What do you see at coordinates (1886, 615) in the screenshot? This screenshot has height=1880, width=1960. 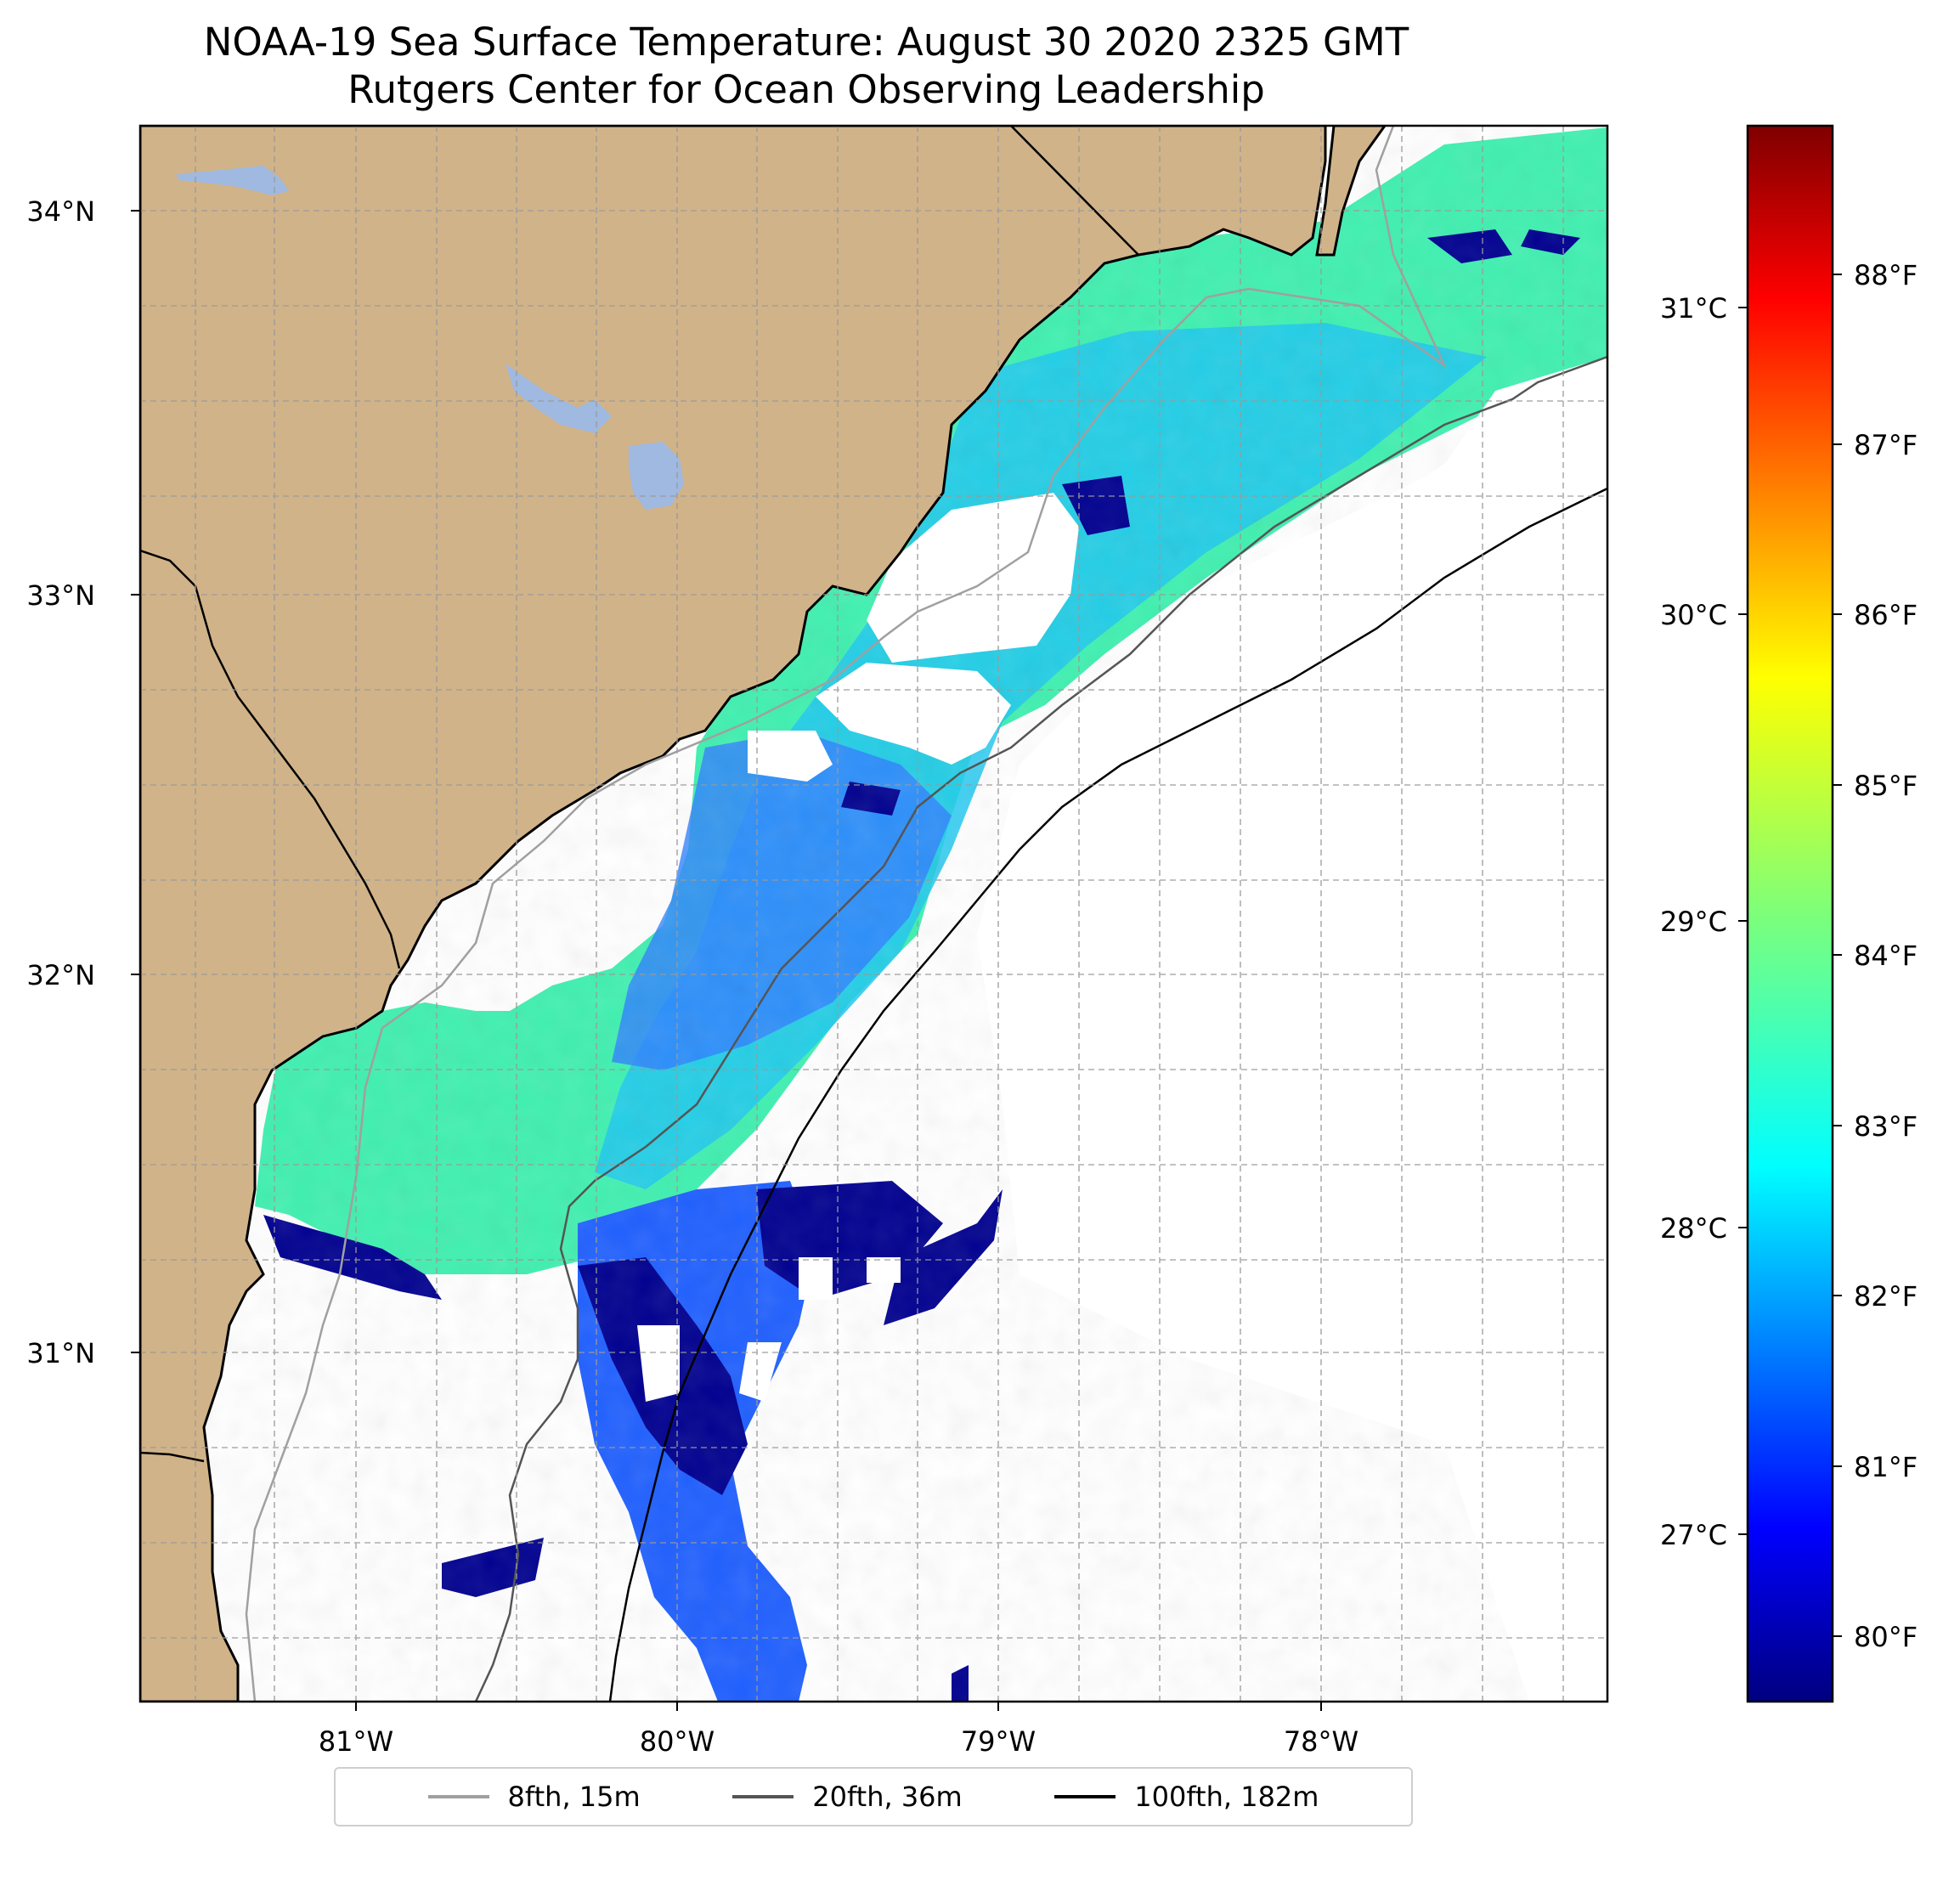 I see `colorbar-f-86: 86°F` at bounding box center [1886, 615].